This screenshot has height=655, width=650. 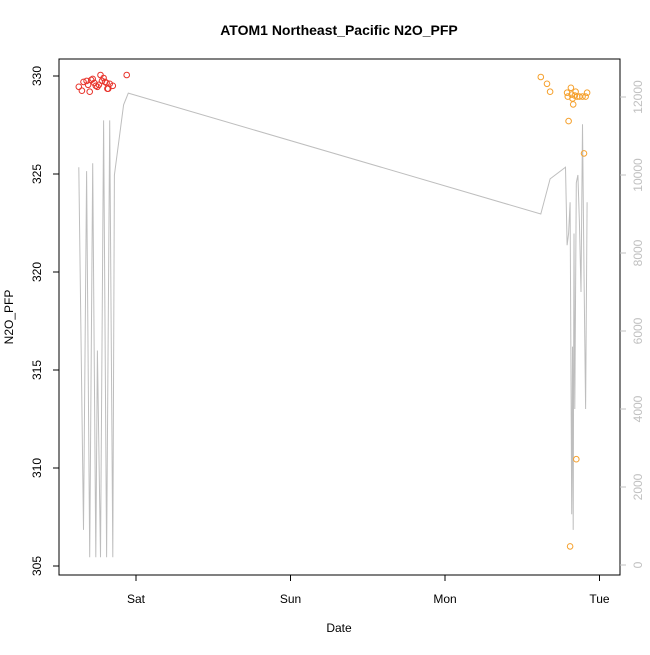 I want to click on y-tick-label: 330, so click(x=37, y=76).